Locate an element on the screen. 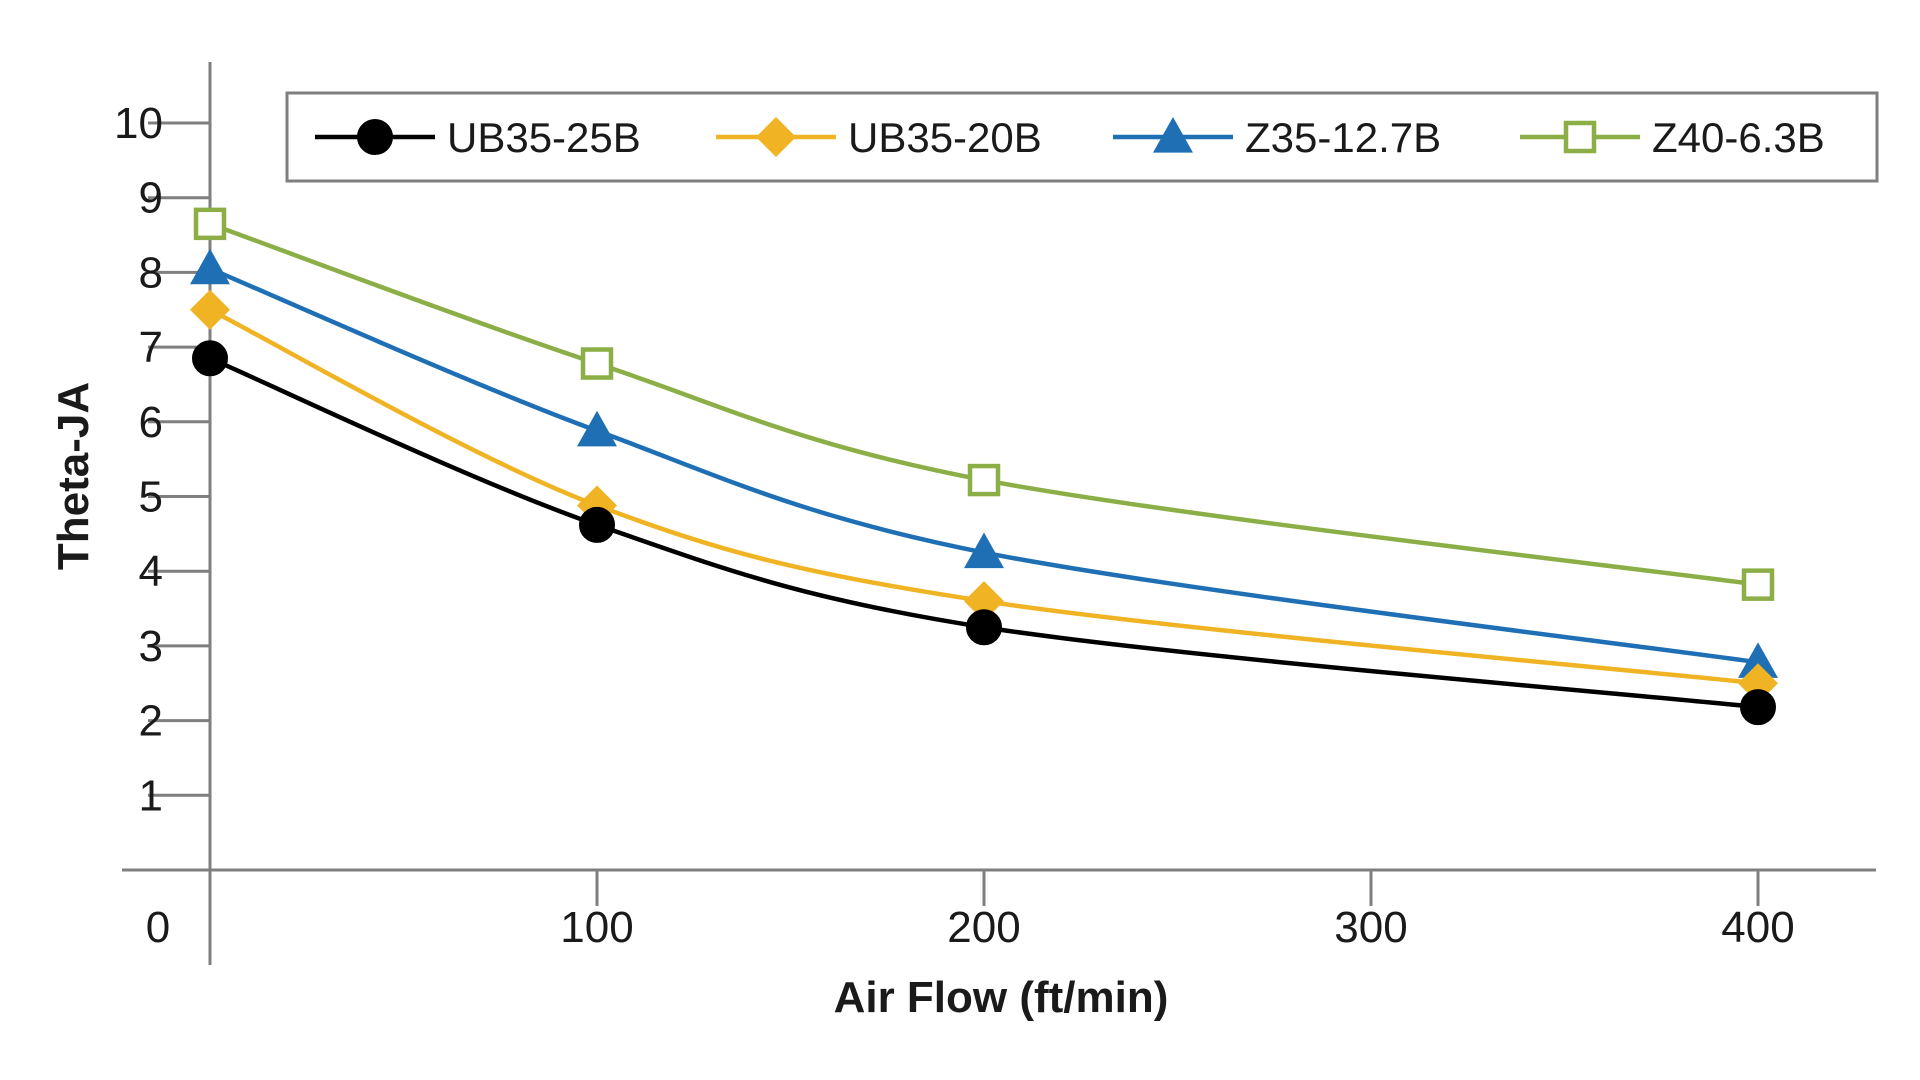 This screenshot has height=1080, width=1920. x-tick-label: 100 is located at coordinates (596, 927).